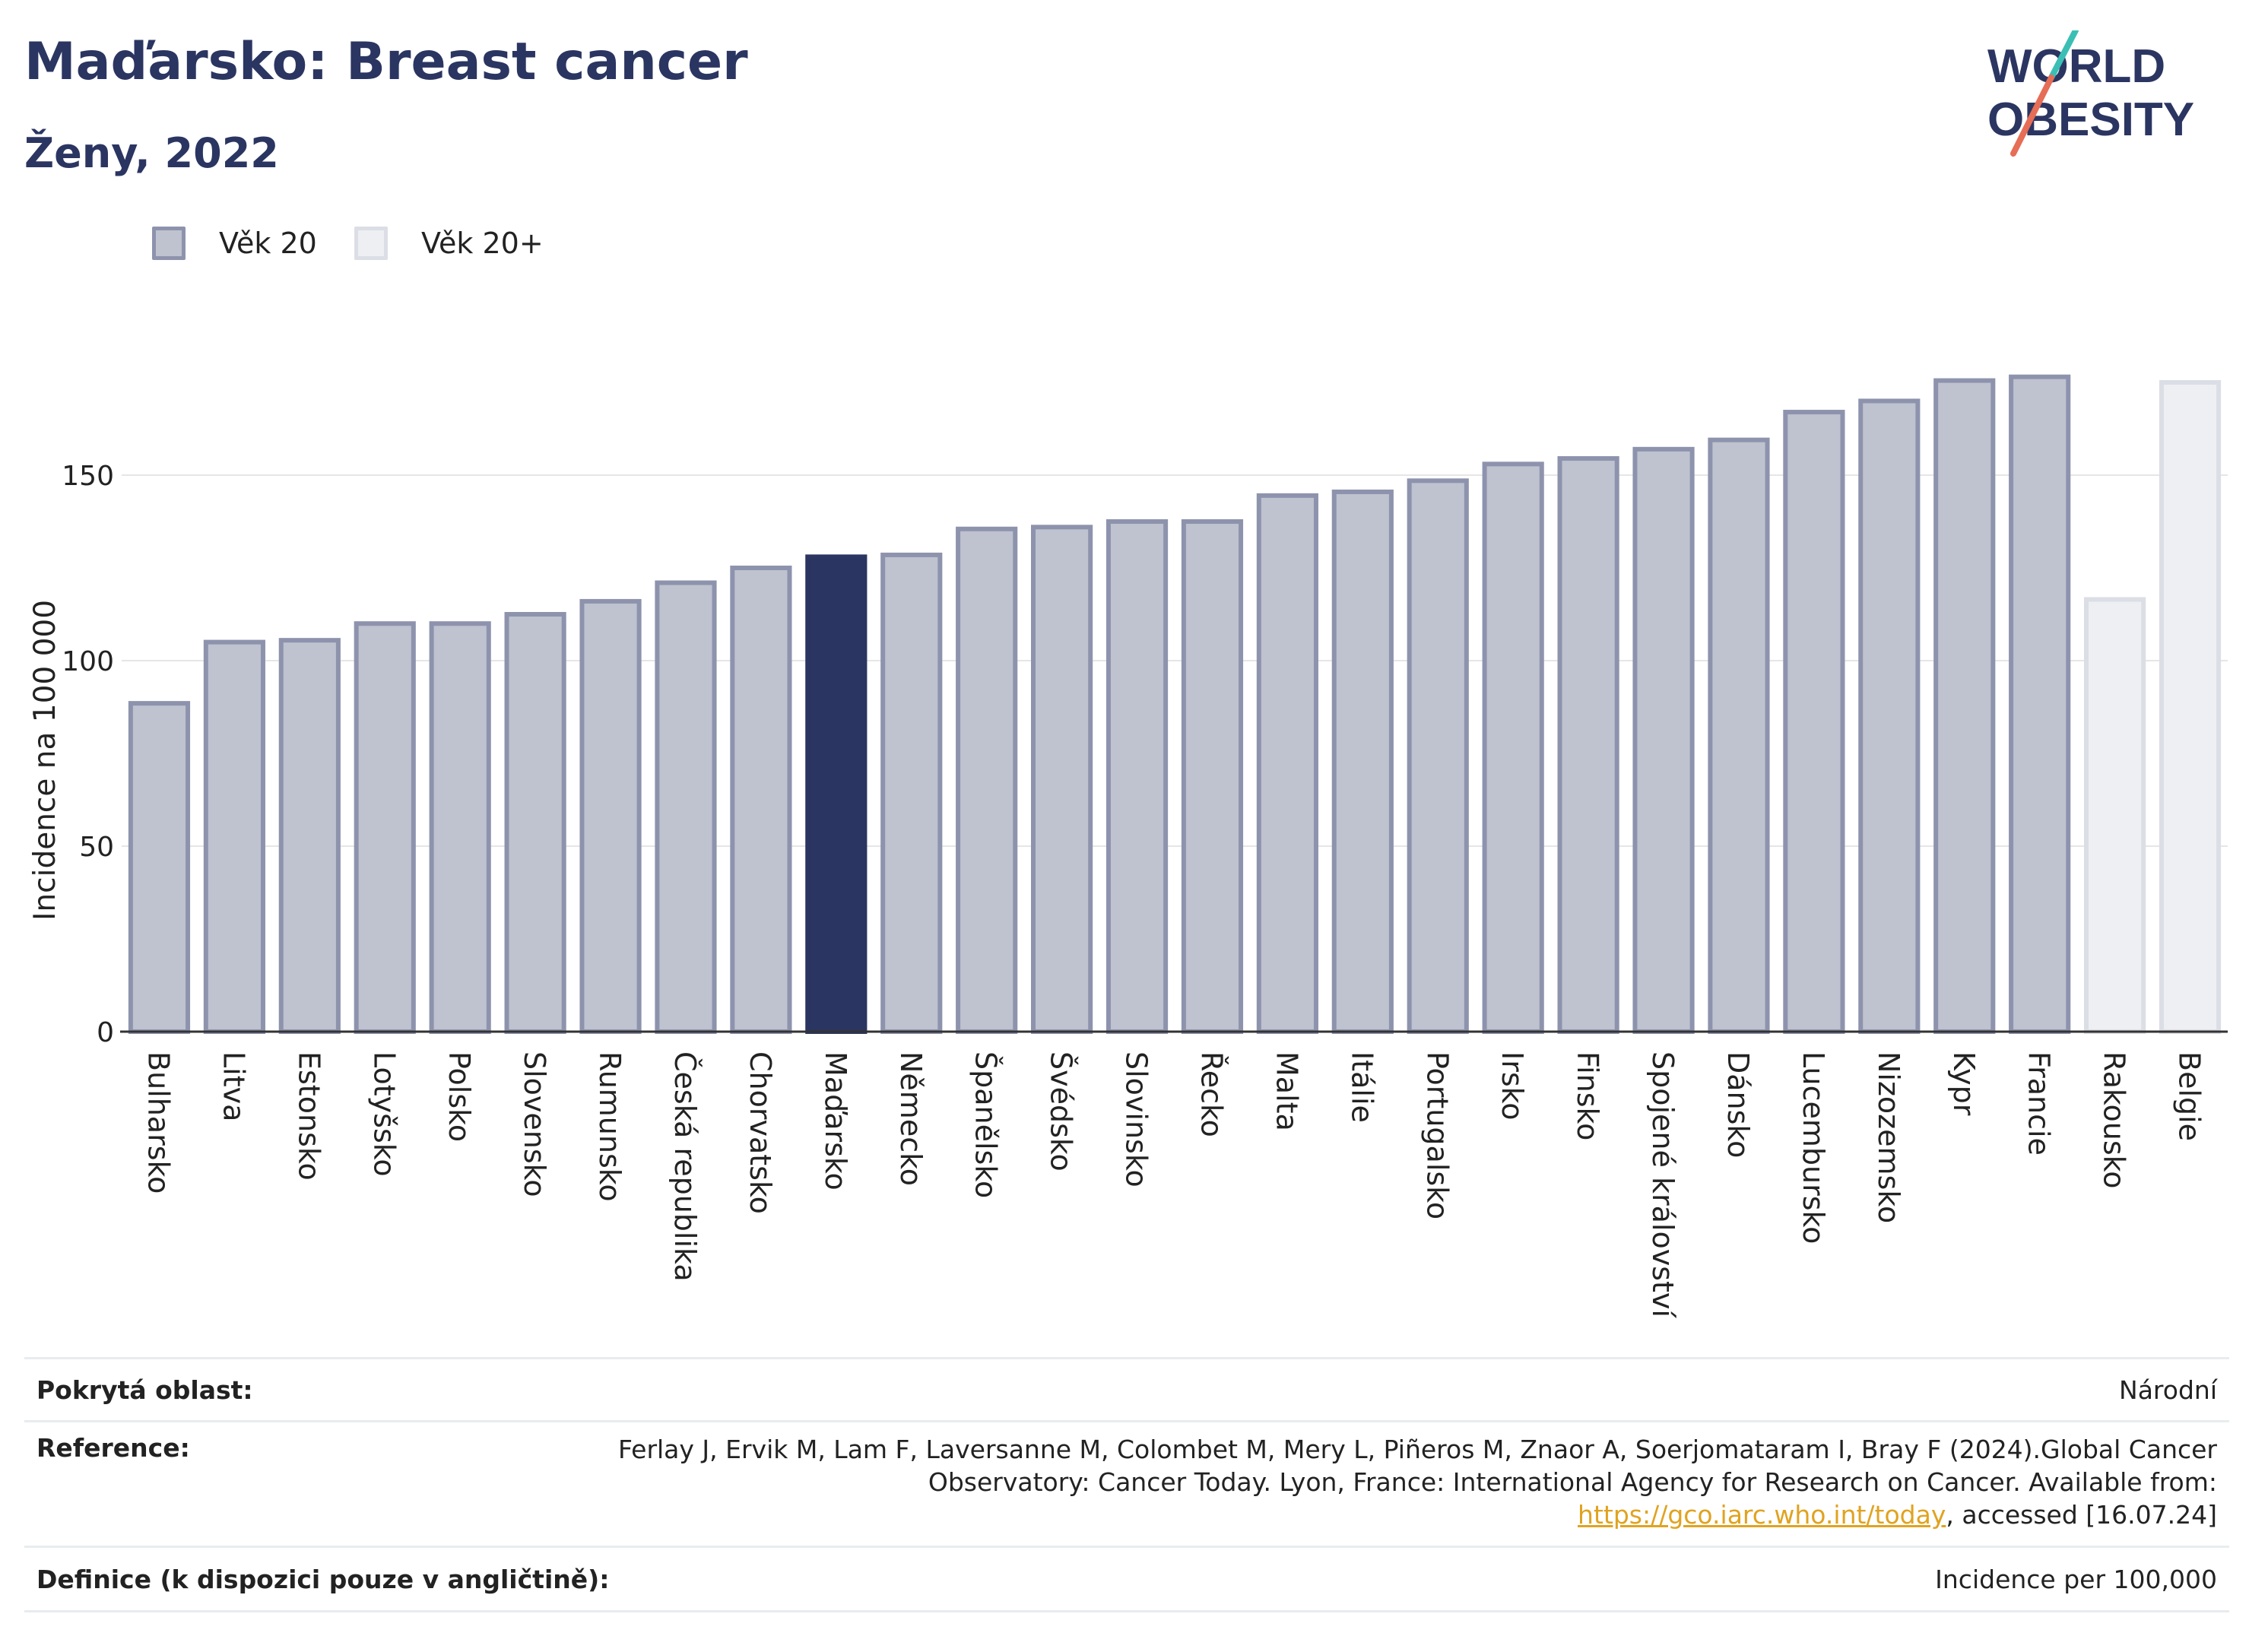  I want to click on logo-slash-red-icon, so click(2032, 116).